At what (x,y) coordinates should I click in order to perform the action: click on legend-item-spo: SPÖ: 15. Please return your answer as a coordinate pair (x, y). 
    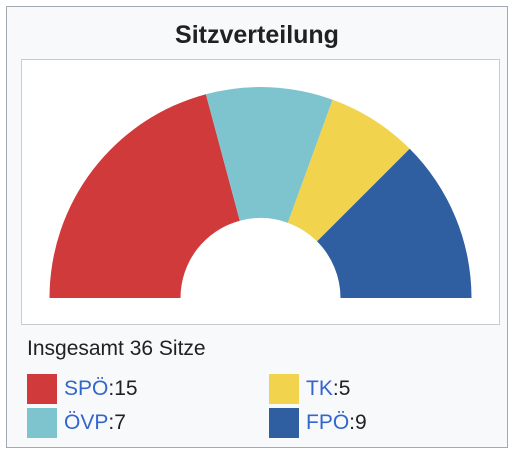
    Looking at the image, I should click on (82, 389).